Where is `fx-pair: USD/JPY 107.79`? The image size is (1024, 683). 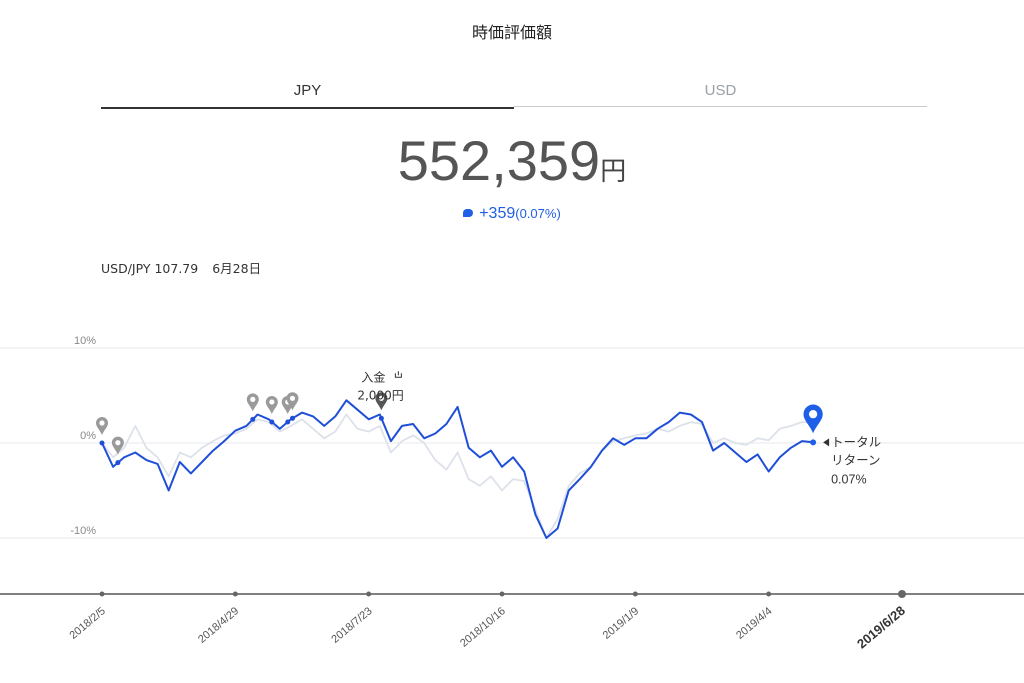
fx-pair: USD/JPY 107.79 is located at coordinates (150, 268).